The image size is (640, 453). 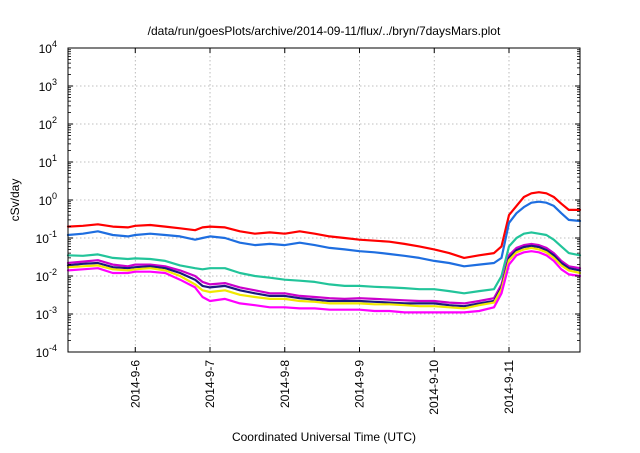 I want to click on x-axis-label: Coordinated Universal Time (UTC), so click(x=324, y=437).